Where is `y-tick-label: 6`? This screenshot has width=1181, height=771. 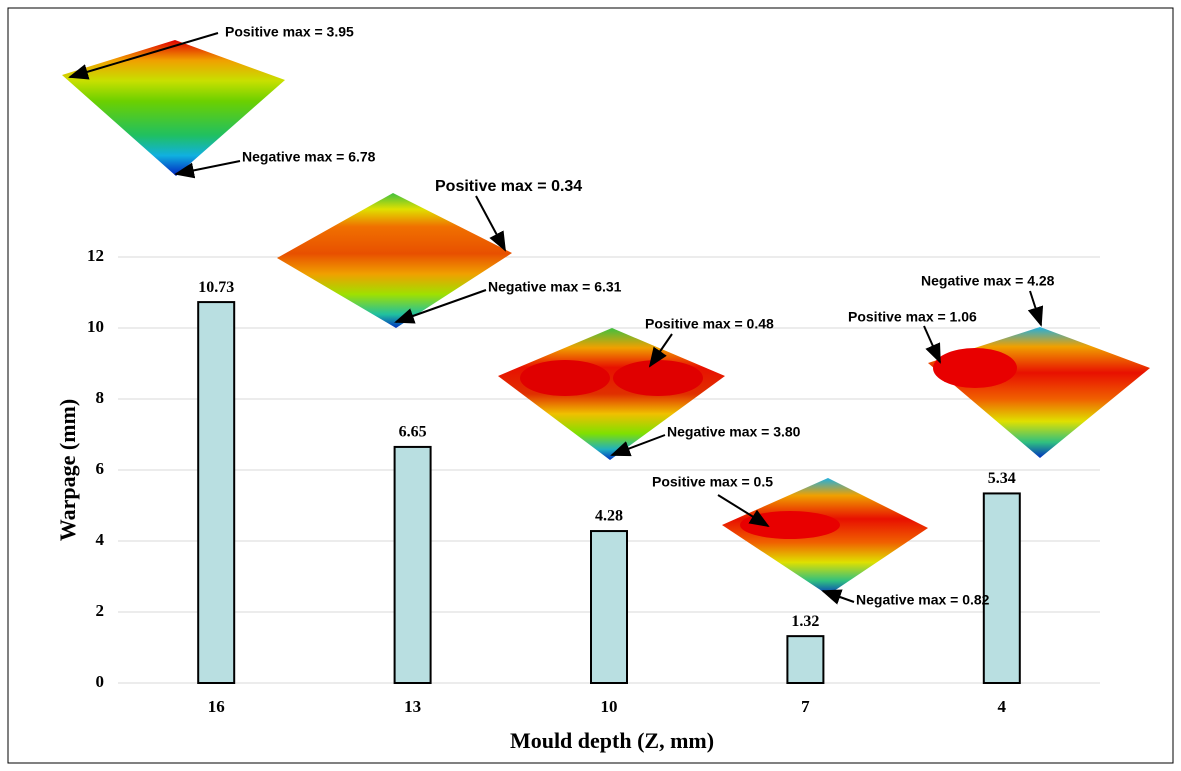 y-tick-label: 6 is located at coordinates (100, 468).